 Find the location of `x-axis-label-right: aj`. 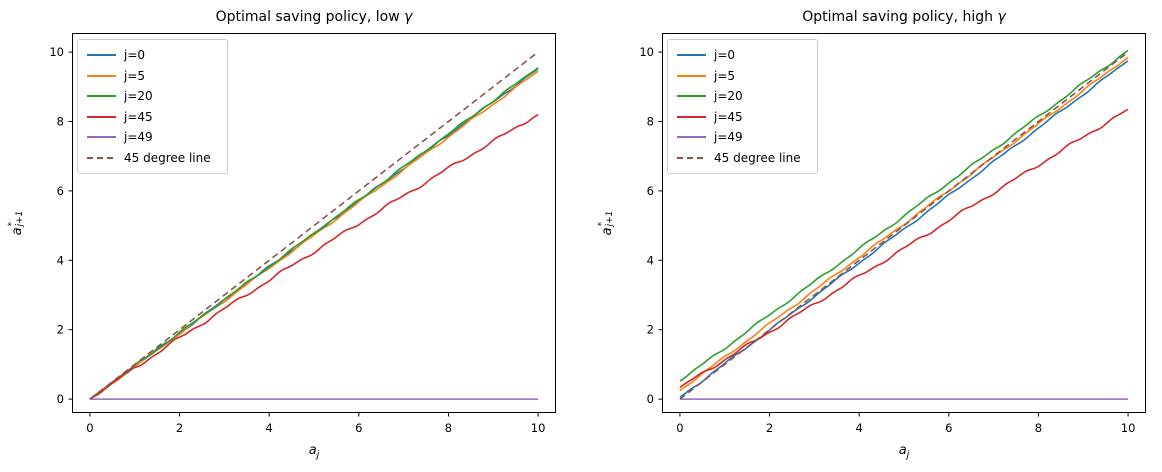

x-axis-label-right: aj is located at coordinates (904, 452).